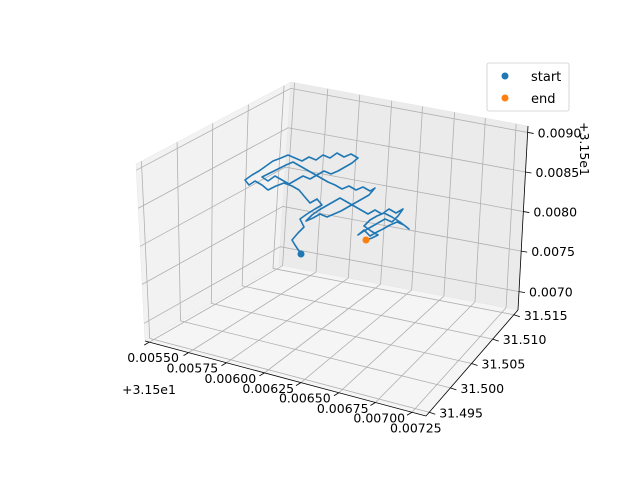 The image size is (640, 480). What do you see at coordinates (504, 364) in the screenshot?
I see `y-tick-label: 31.505` at bounding box center [504, 364].